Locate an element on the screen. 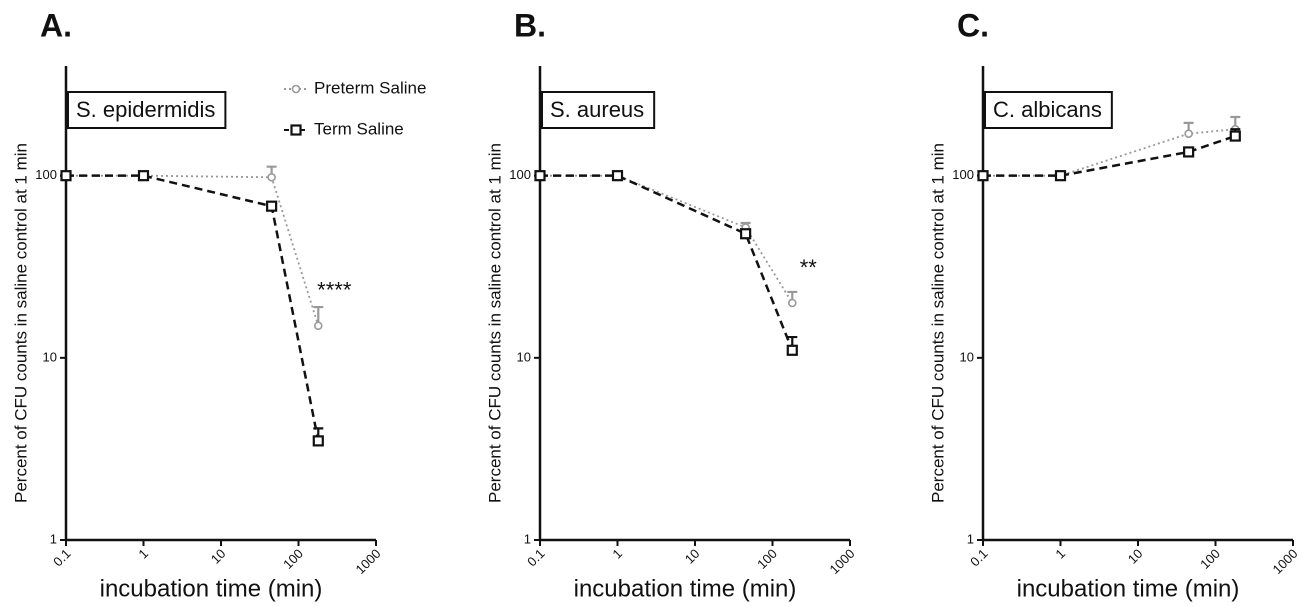  box-label: S. aureus is located at coordinates (597, 109).